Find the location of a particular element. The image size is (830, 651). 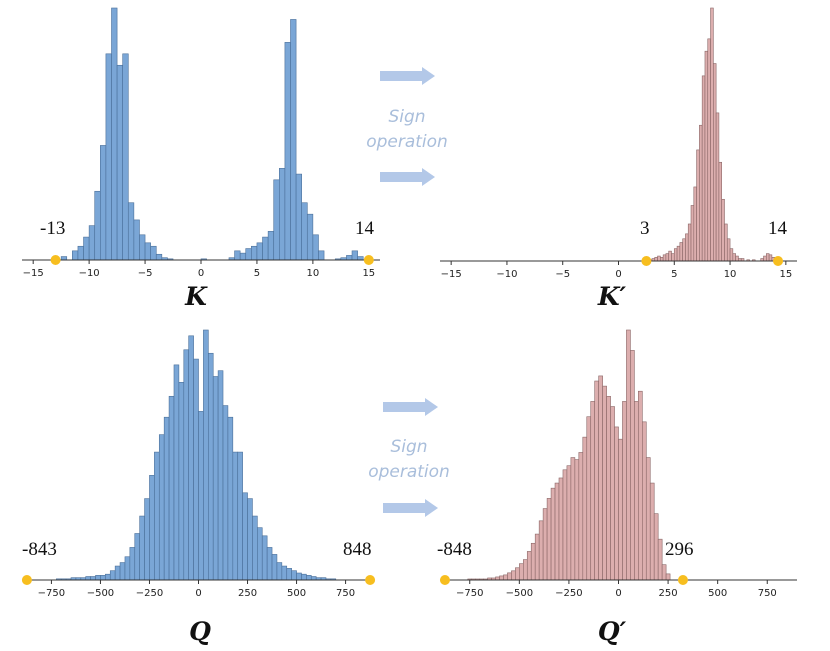

q-histogram-bars is located at coordinates (196, 455).